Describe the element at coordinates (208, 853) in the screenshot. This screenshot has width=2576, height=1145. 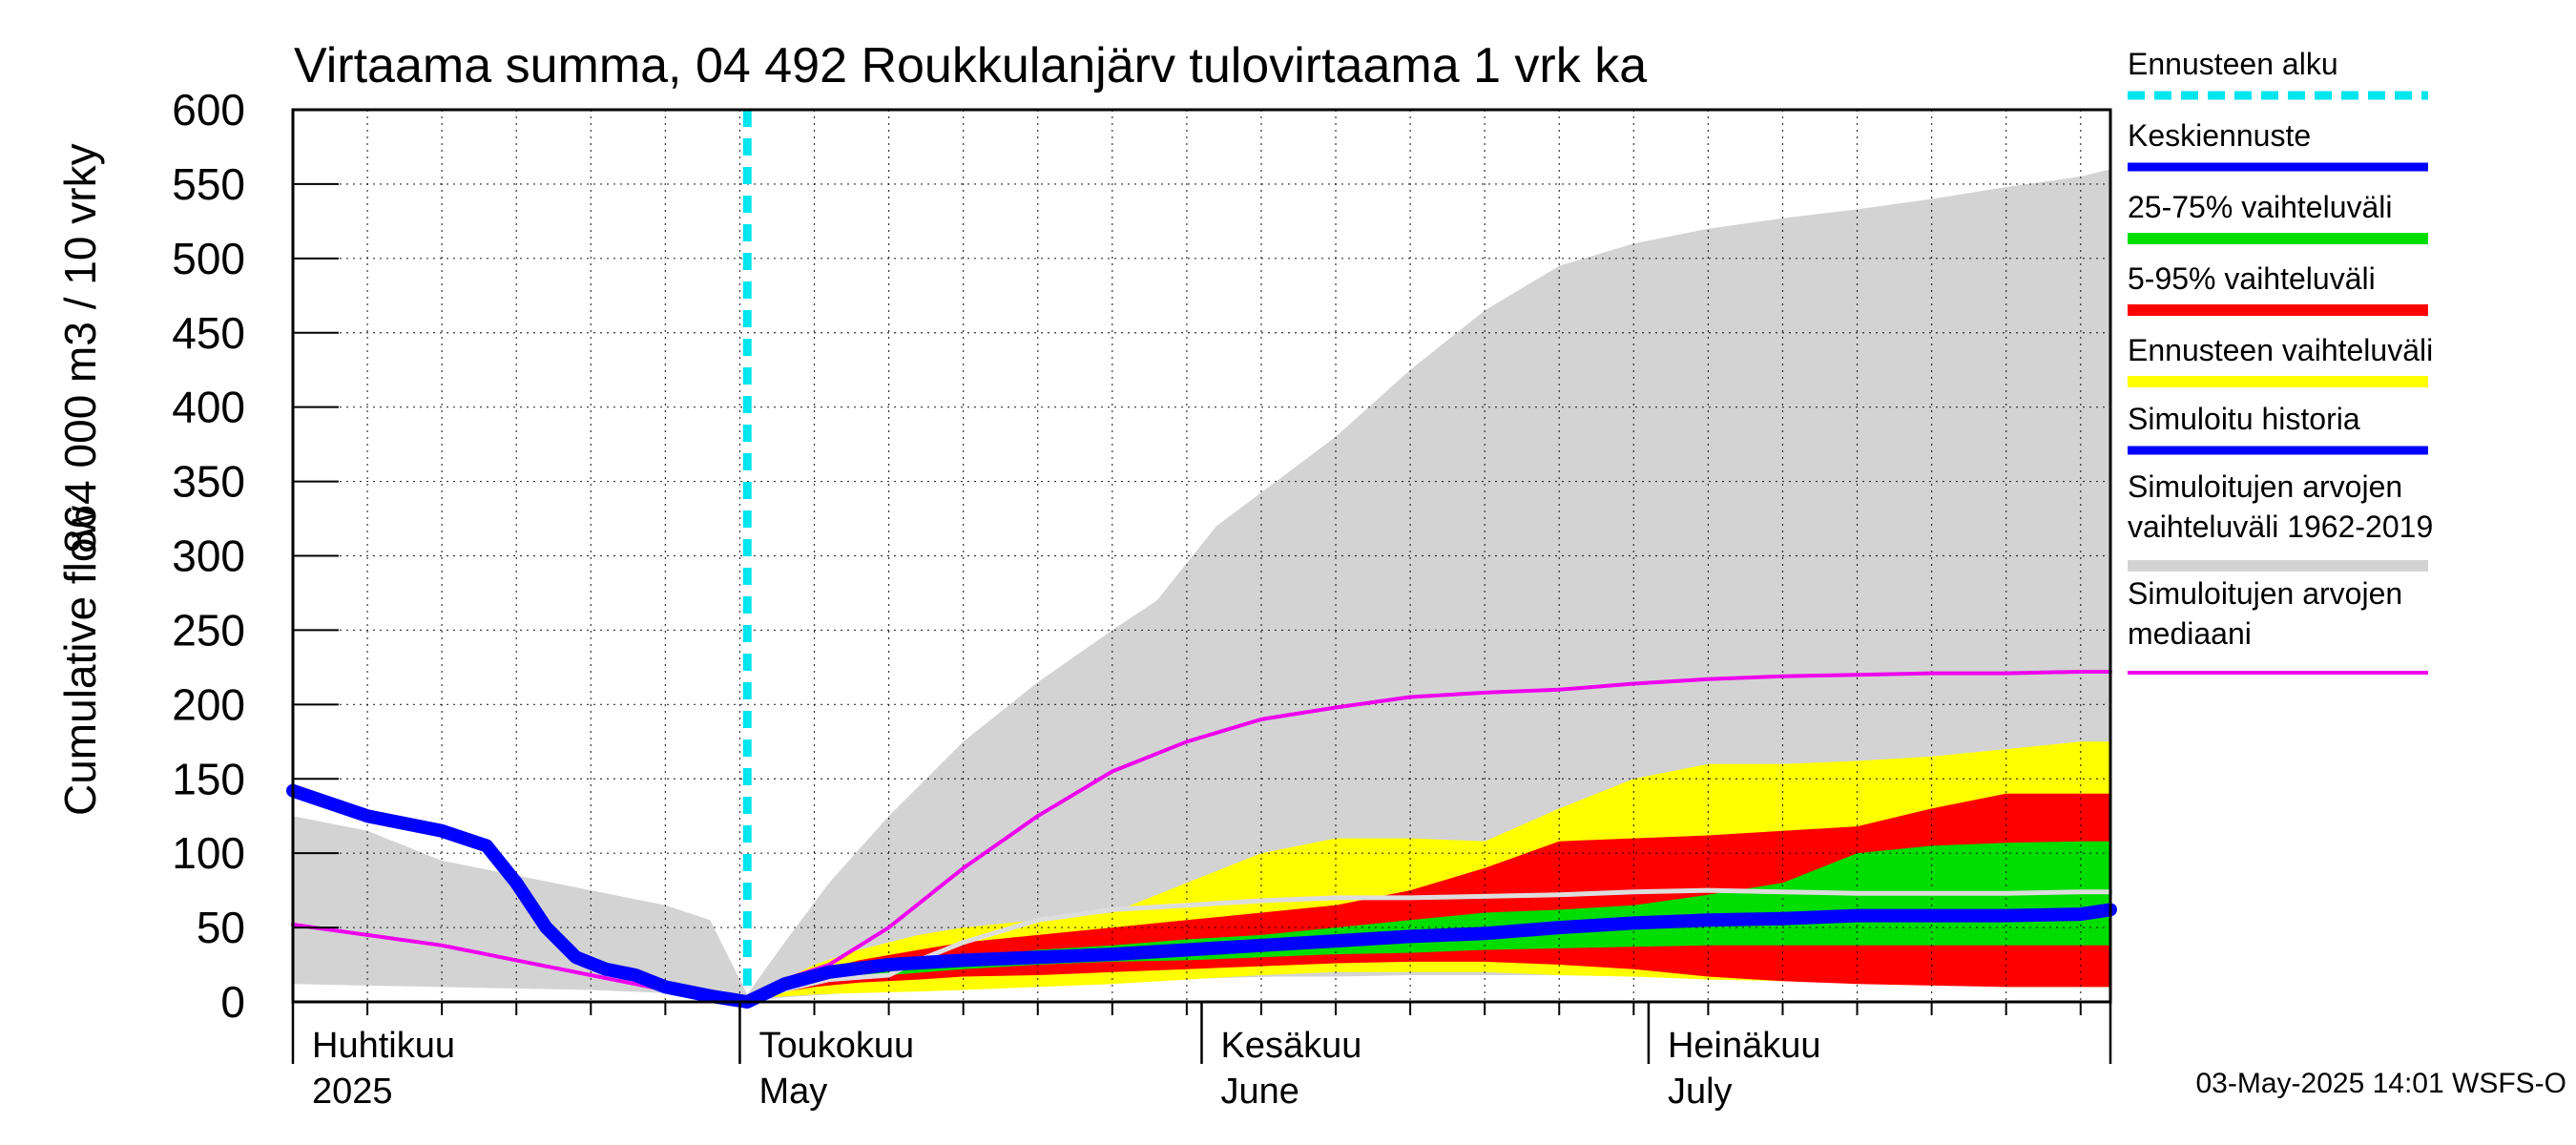
I see `y-tick-label: 100` at that location.